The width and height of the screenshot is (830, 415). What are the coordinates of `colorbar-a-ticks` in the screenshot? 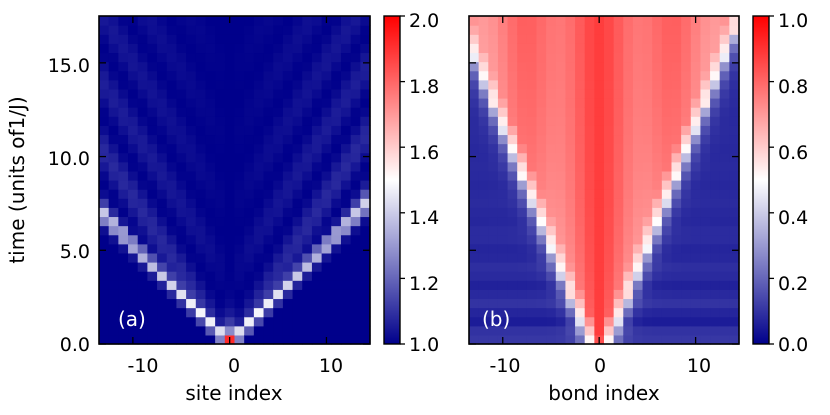 It's located at (402, 180).